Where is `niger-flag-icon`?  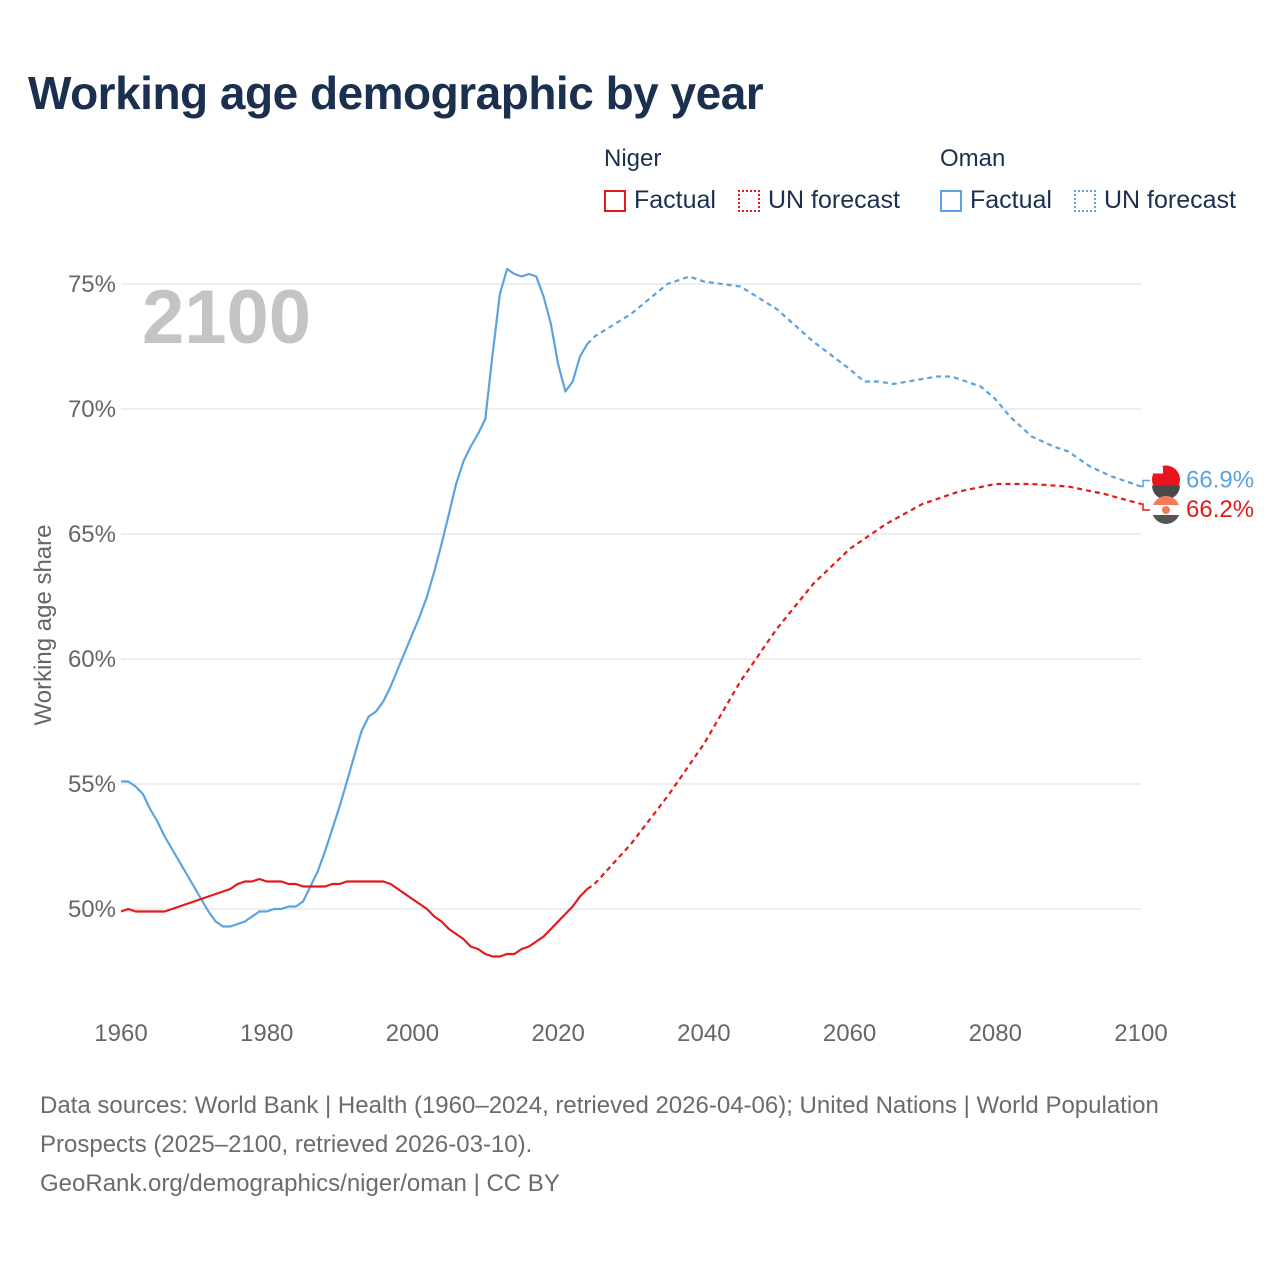 niger-flag-icon is located at coordinates (1166, 510).